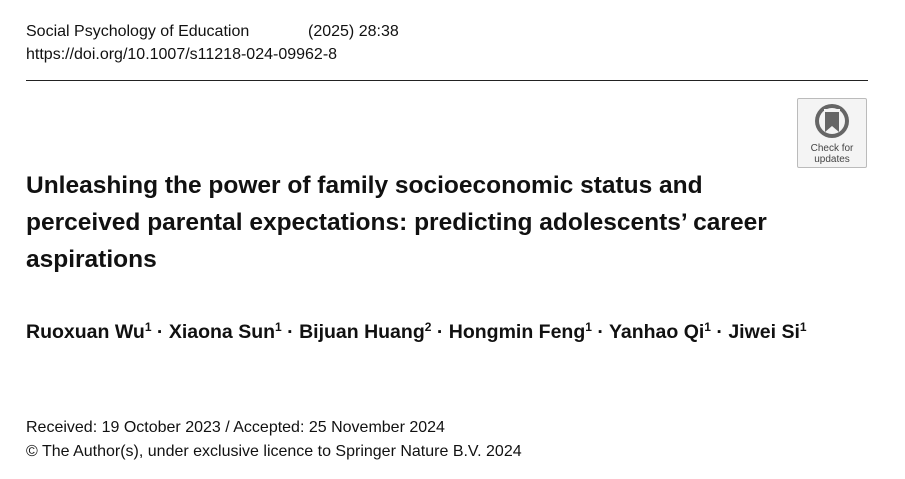  Describe the element at coordinates (362, 332) in the screenshot. I see `author-name: Bijuan Huang` at that location.